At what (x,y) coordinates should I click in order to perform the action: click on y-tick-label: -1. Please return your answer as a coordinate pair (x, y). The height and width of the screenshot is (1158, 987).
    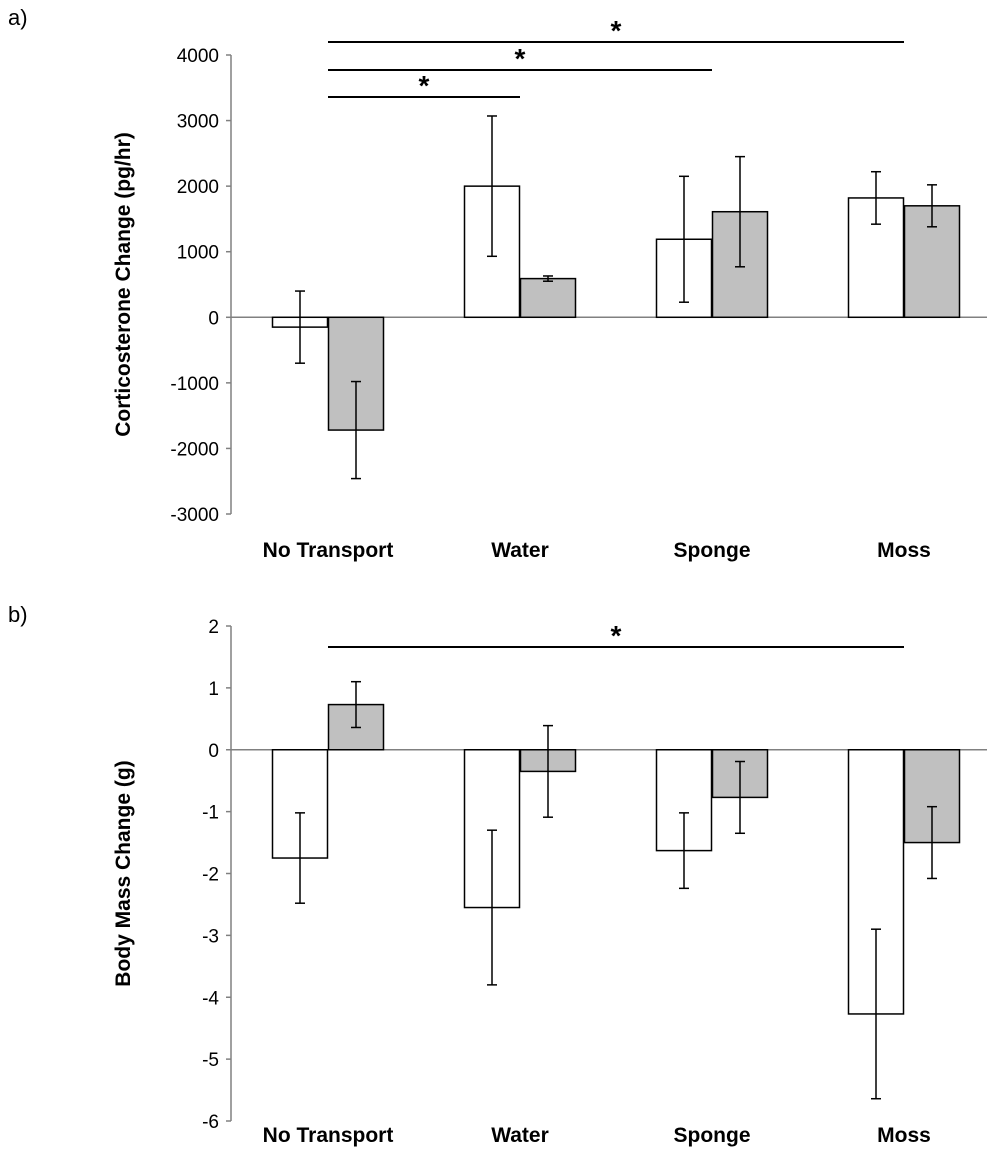
    Looking at the image, I should click on (210, 813).